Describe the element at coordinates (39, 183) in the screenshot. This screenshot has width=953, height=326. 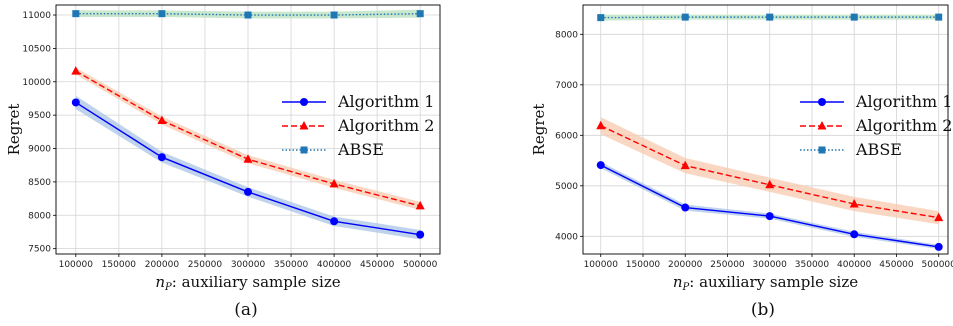
I see `y-tick-label: 8500` at that location.